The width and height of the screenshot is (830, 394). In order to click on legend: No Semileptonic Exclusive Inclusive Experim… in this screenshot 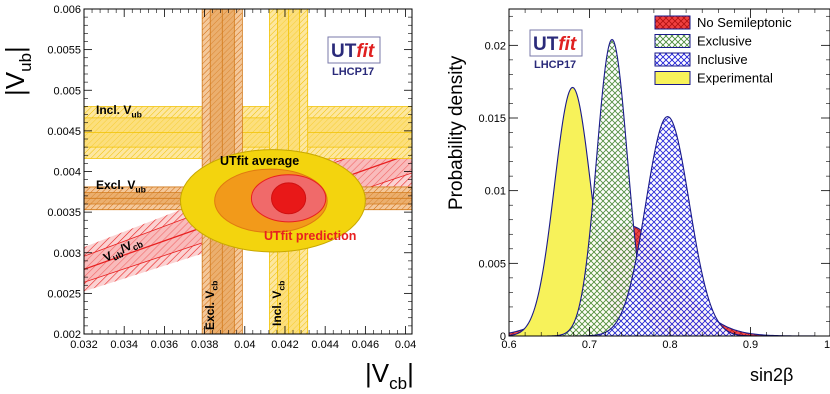, I will do `click(723, 50)`.